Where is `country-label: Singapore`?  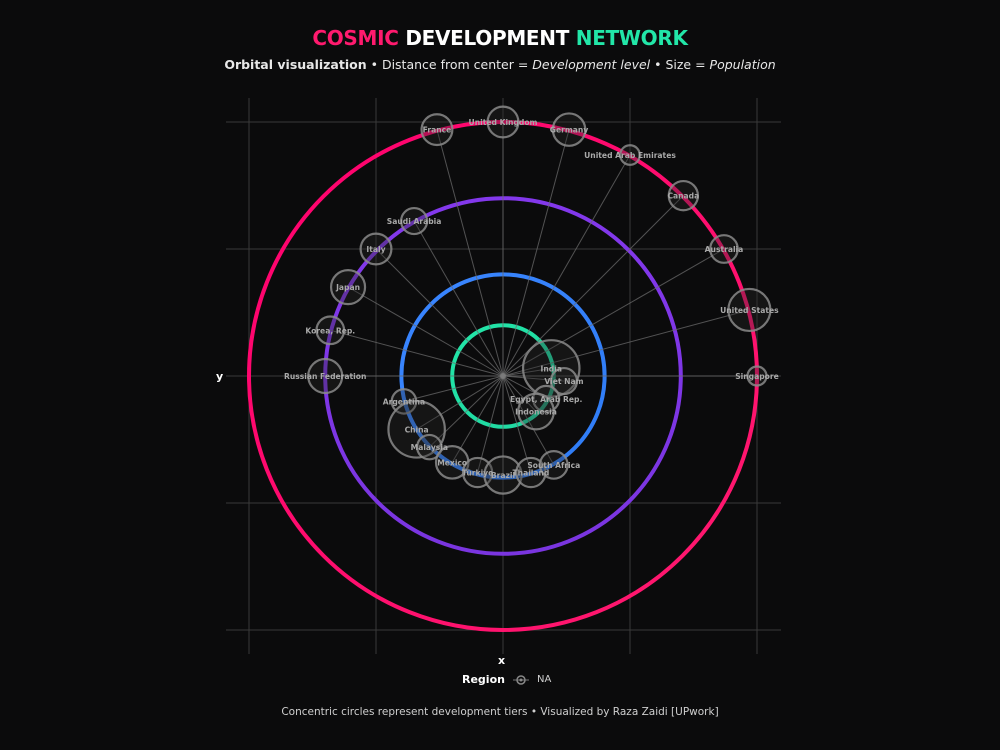 country-label: Singapore is located at coordinates (757, 376).